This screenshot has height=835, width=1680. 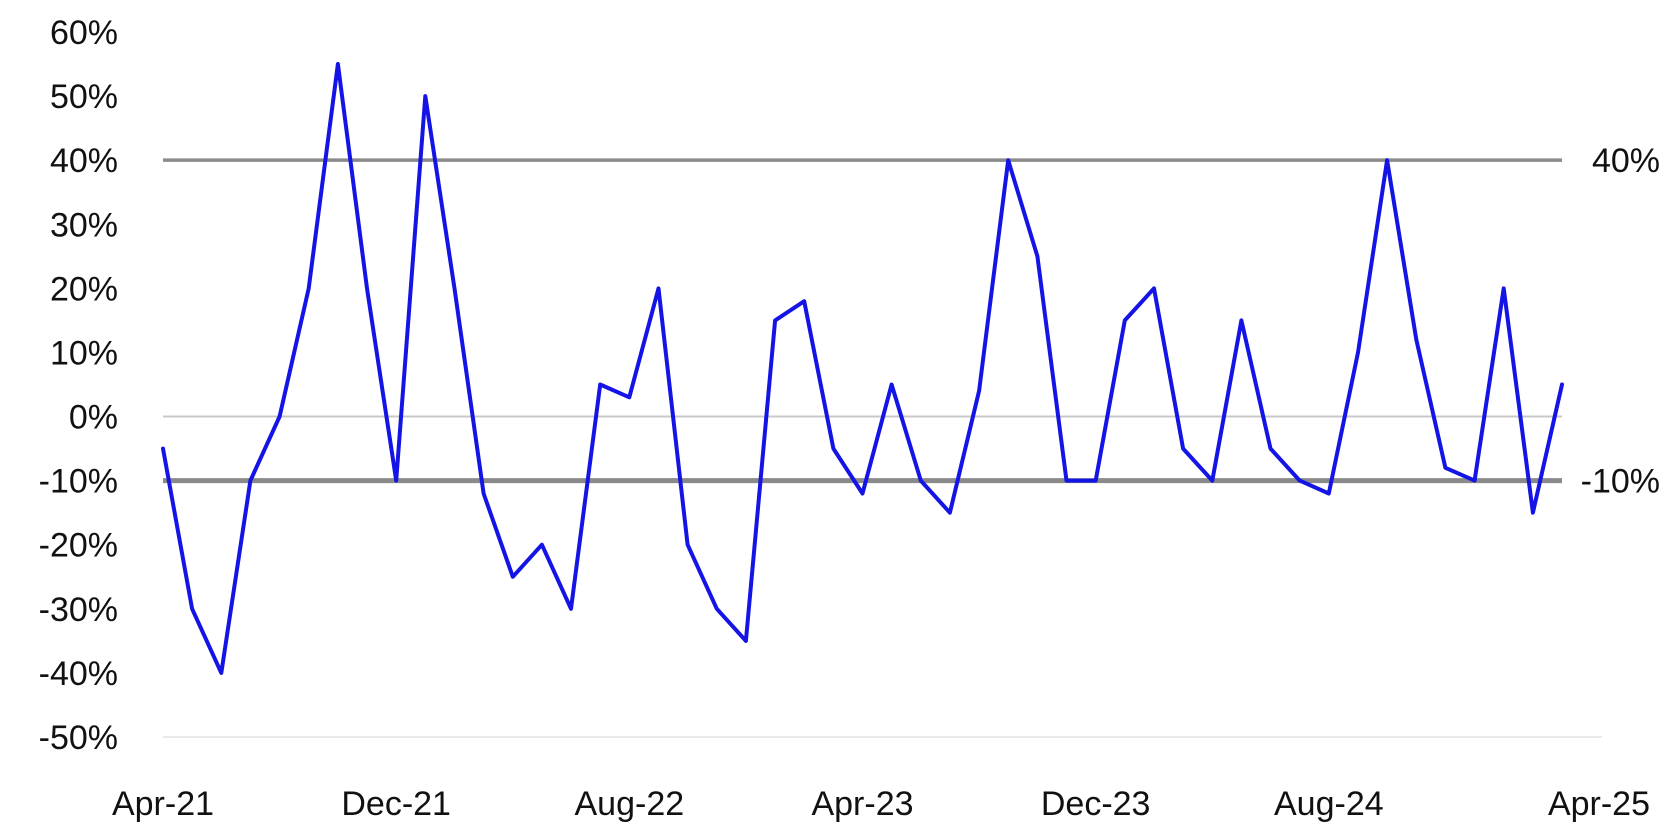 What do you see at coordinates (84, 353) in the screenshot?
I see `y-tick-label: 10%` at bounding box center [84, 353].